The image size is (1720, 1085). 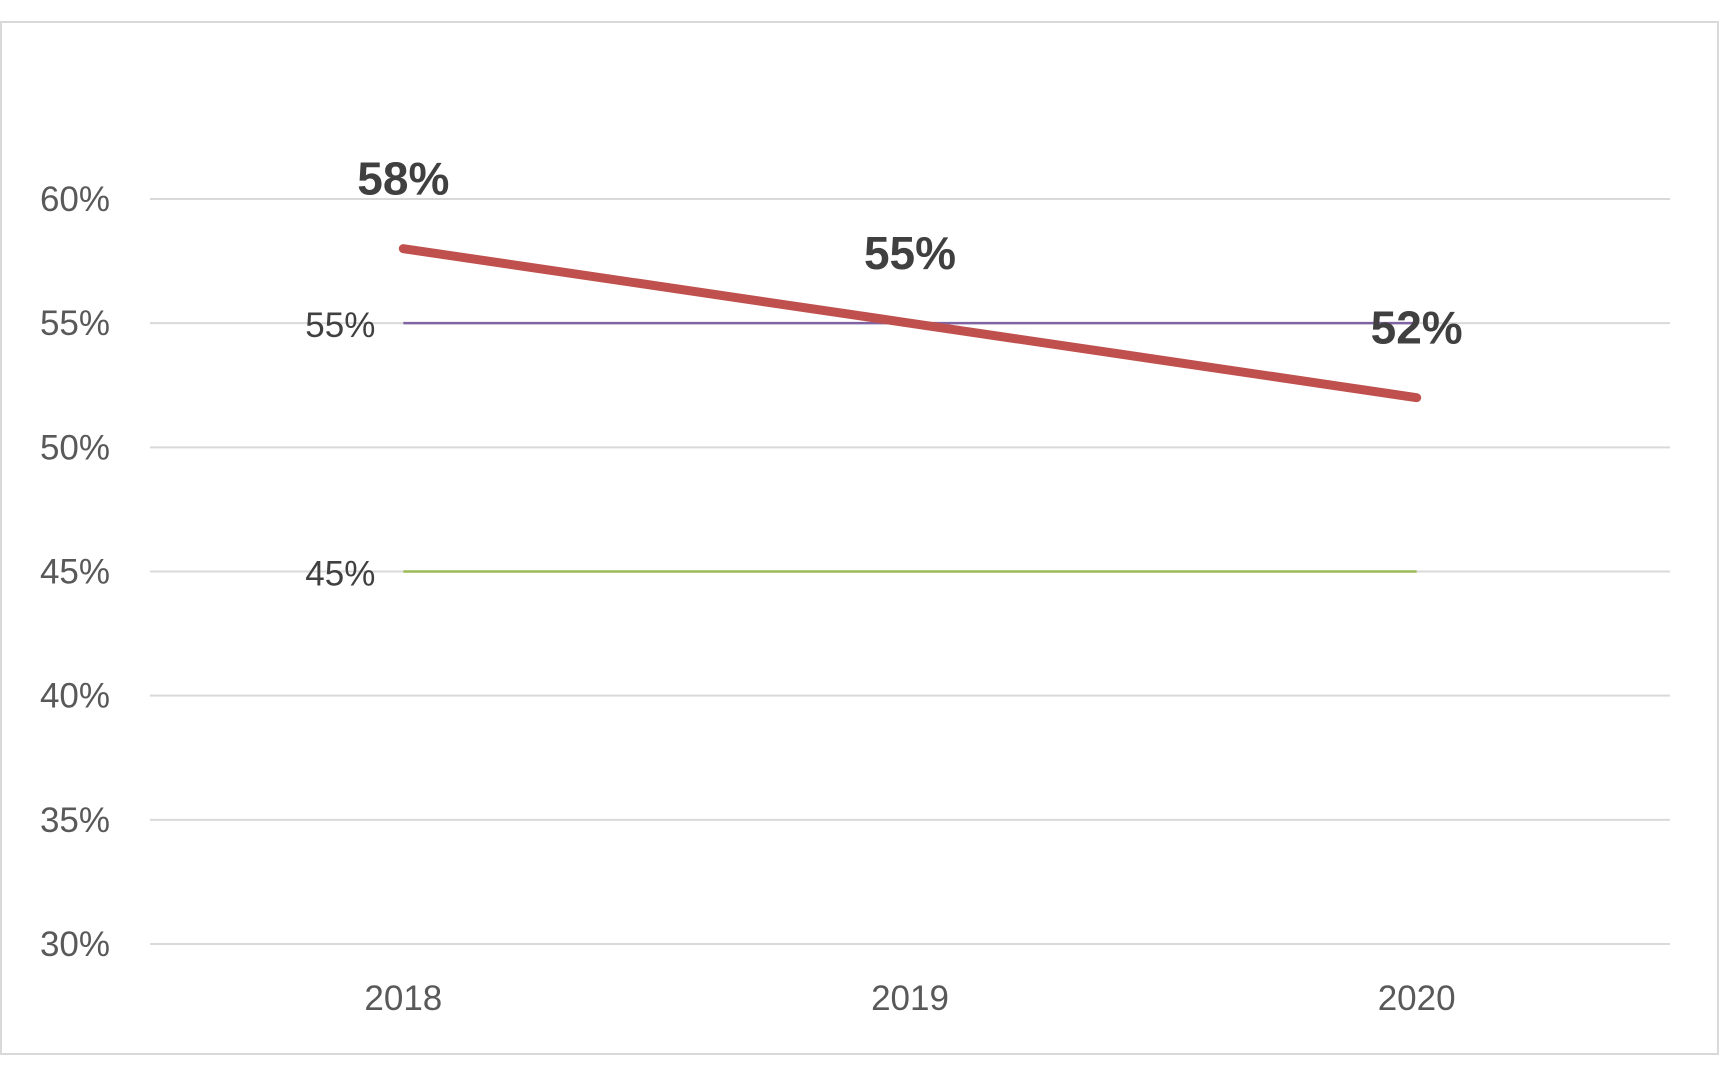 I want to click on data-label: 52%, so click(x=1417, y=328).